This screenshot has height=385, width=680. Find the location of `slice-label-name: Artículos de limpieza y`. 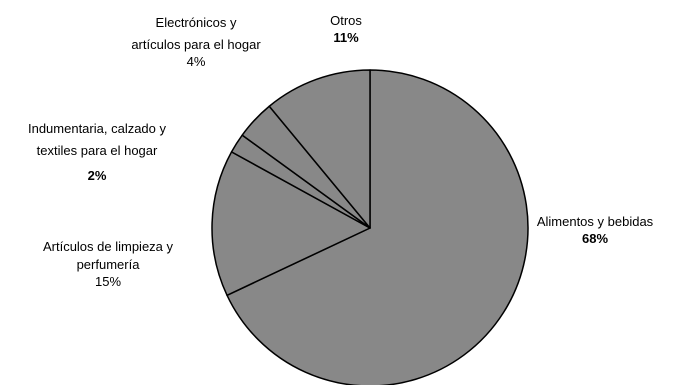

slice-label-name: Artículos de limpieza y is located at coordinates (108, 246).